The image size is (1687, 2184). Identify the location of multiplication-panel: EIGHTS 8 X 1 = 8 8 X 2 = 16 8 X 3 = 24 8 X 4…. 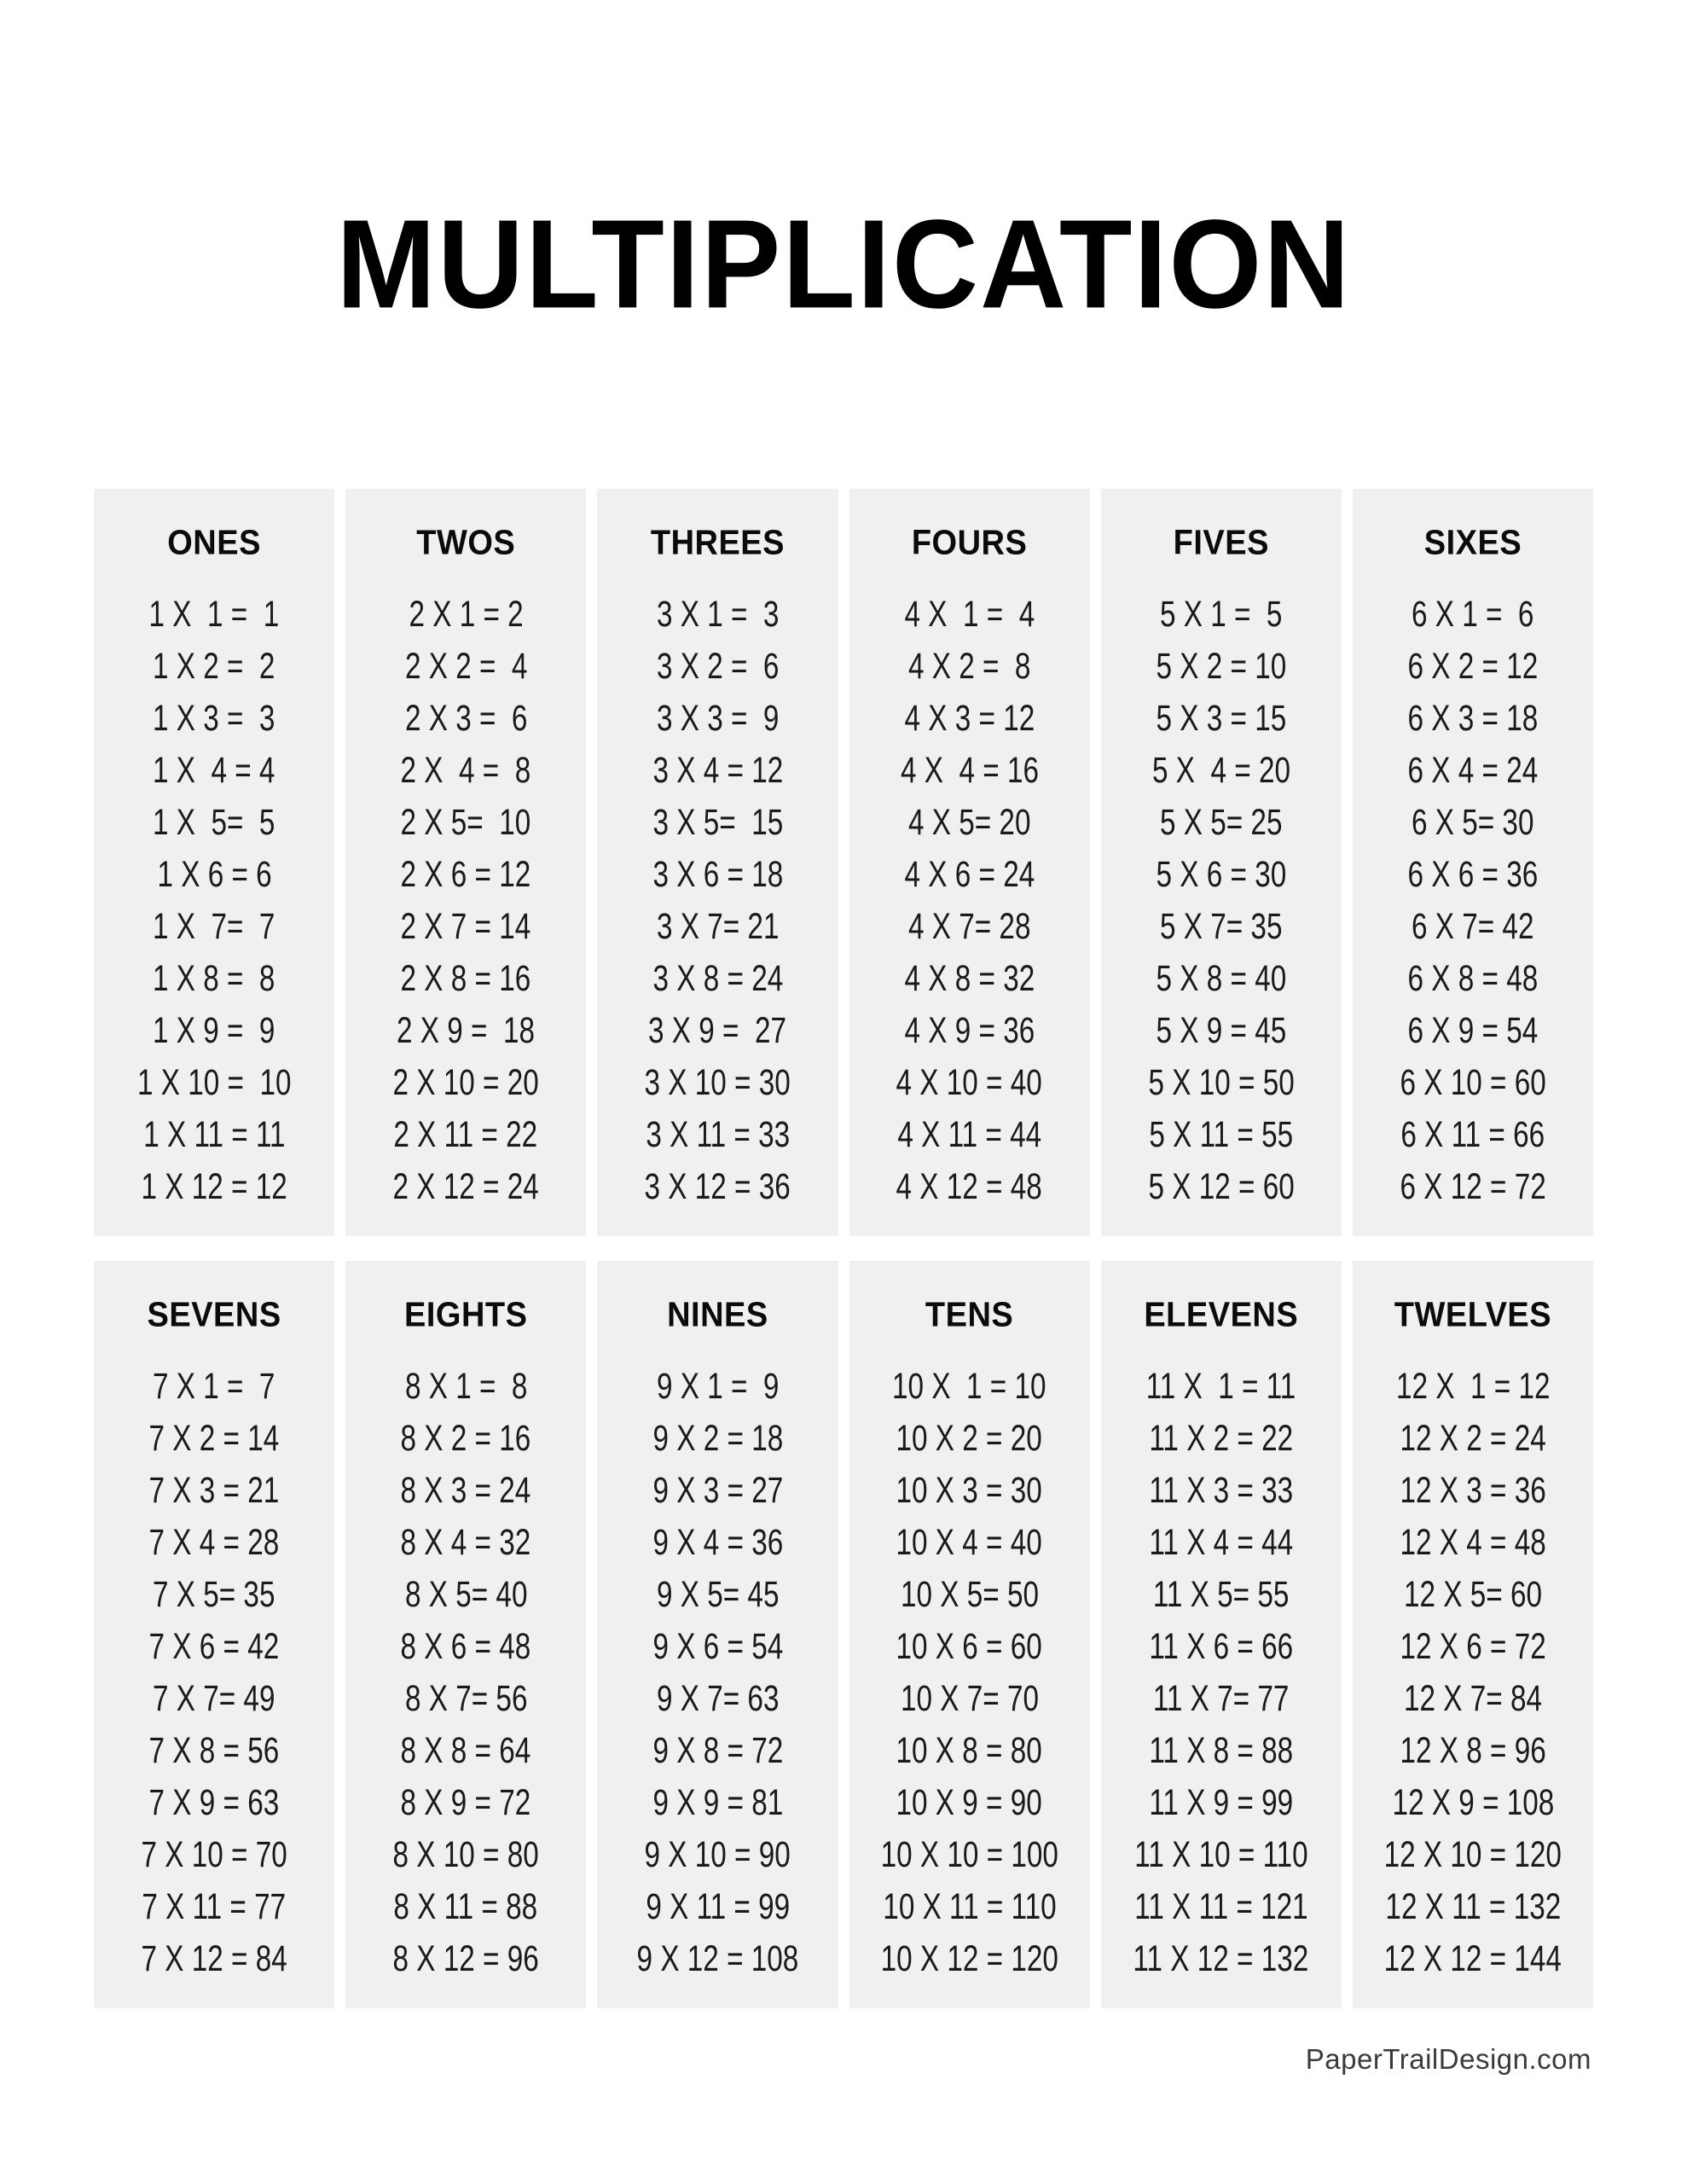
(466, 1634).